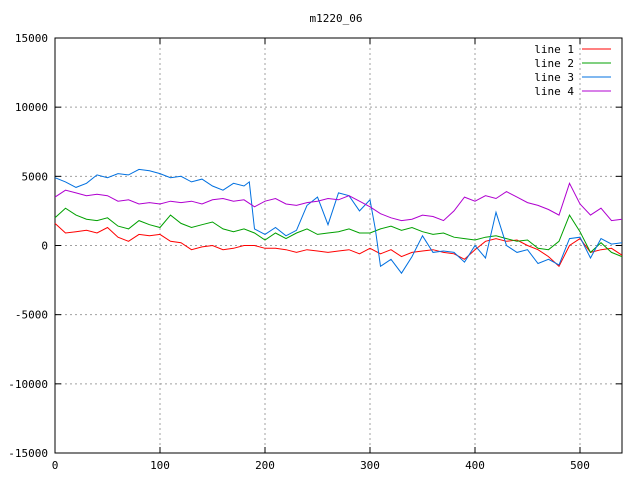 This screenshot has width=640, height=480. I want to click on x-tick-label: 400, so click(475, 465).